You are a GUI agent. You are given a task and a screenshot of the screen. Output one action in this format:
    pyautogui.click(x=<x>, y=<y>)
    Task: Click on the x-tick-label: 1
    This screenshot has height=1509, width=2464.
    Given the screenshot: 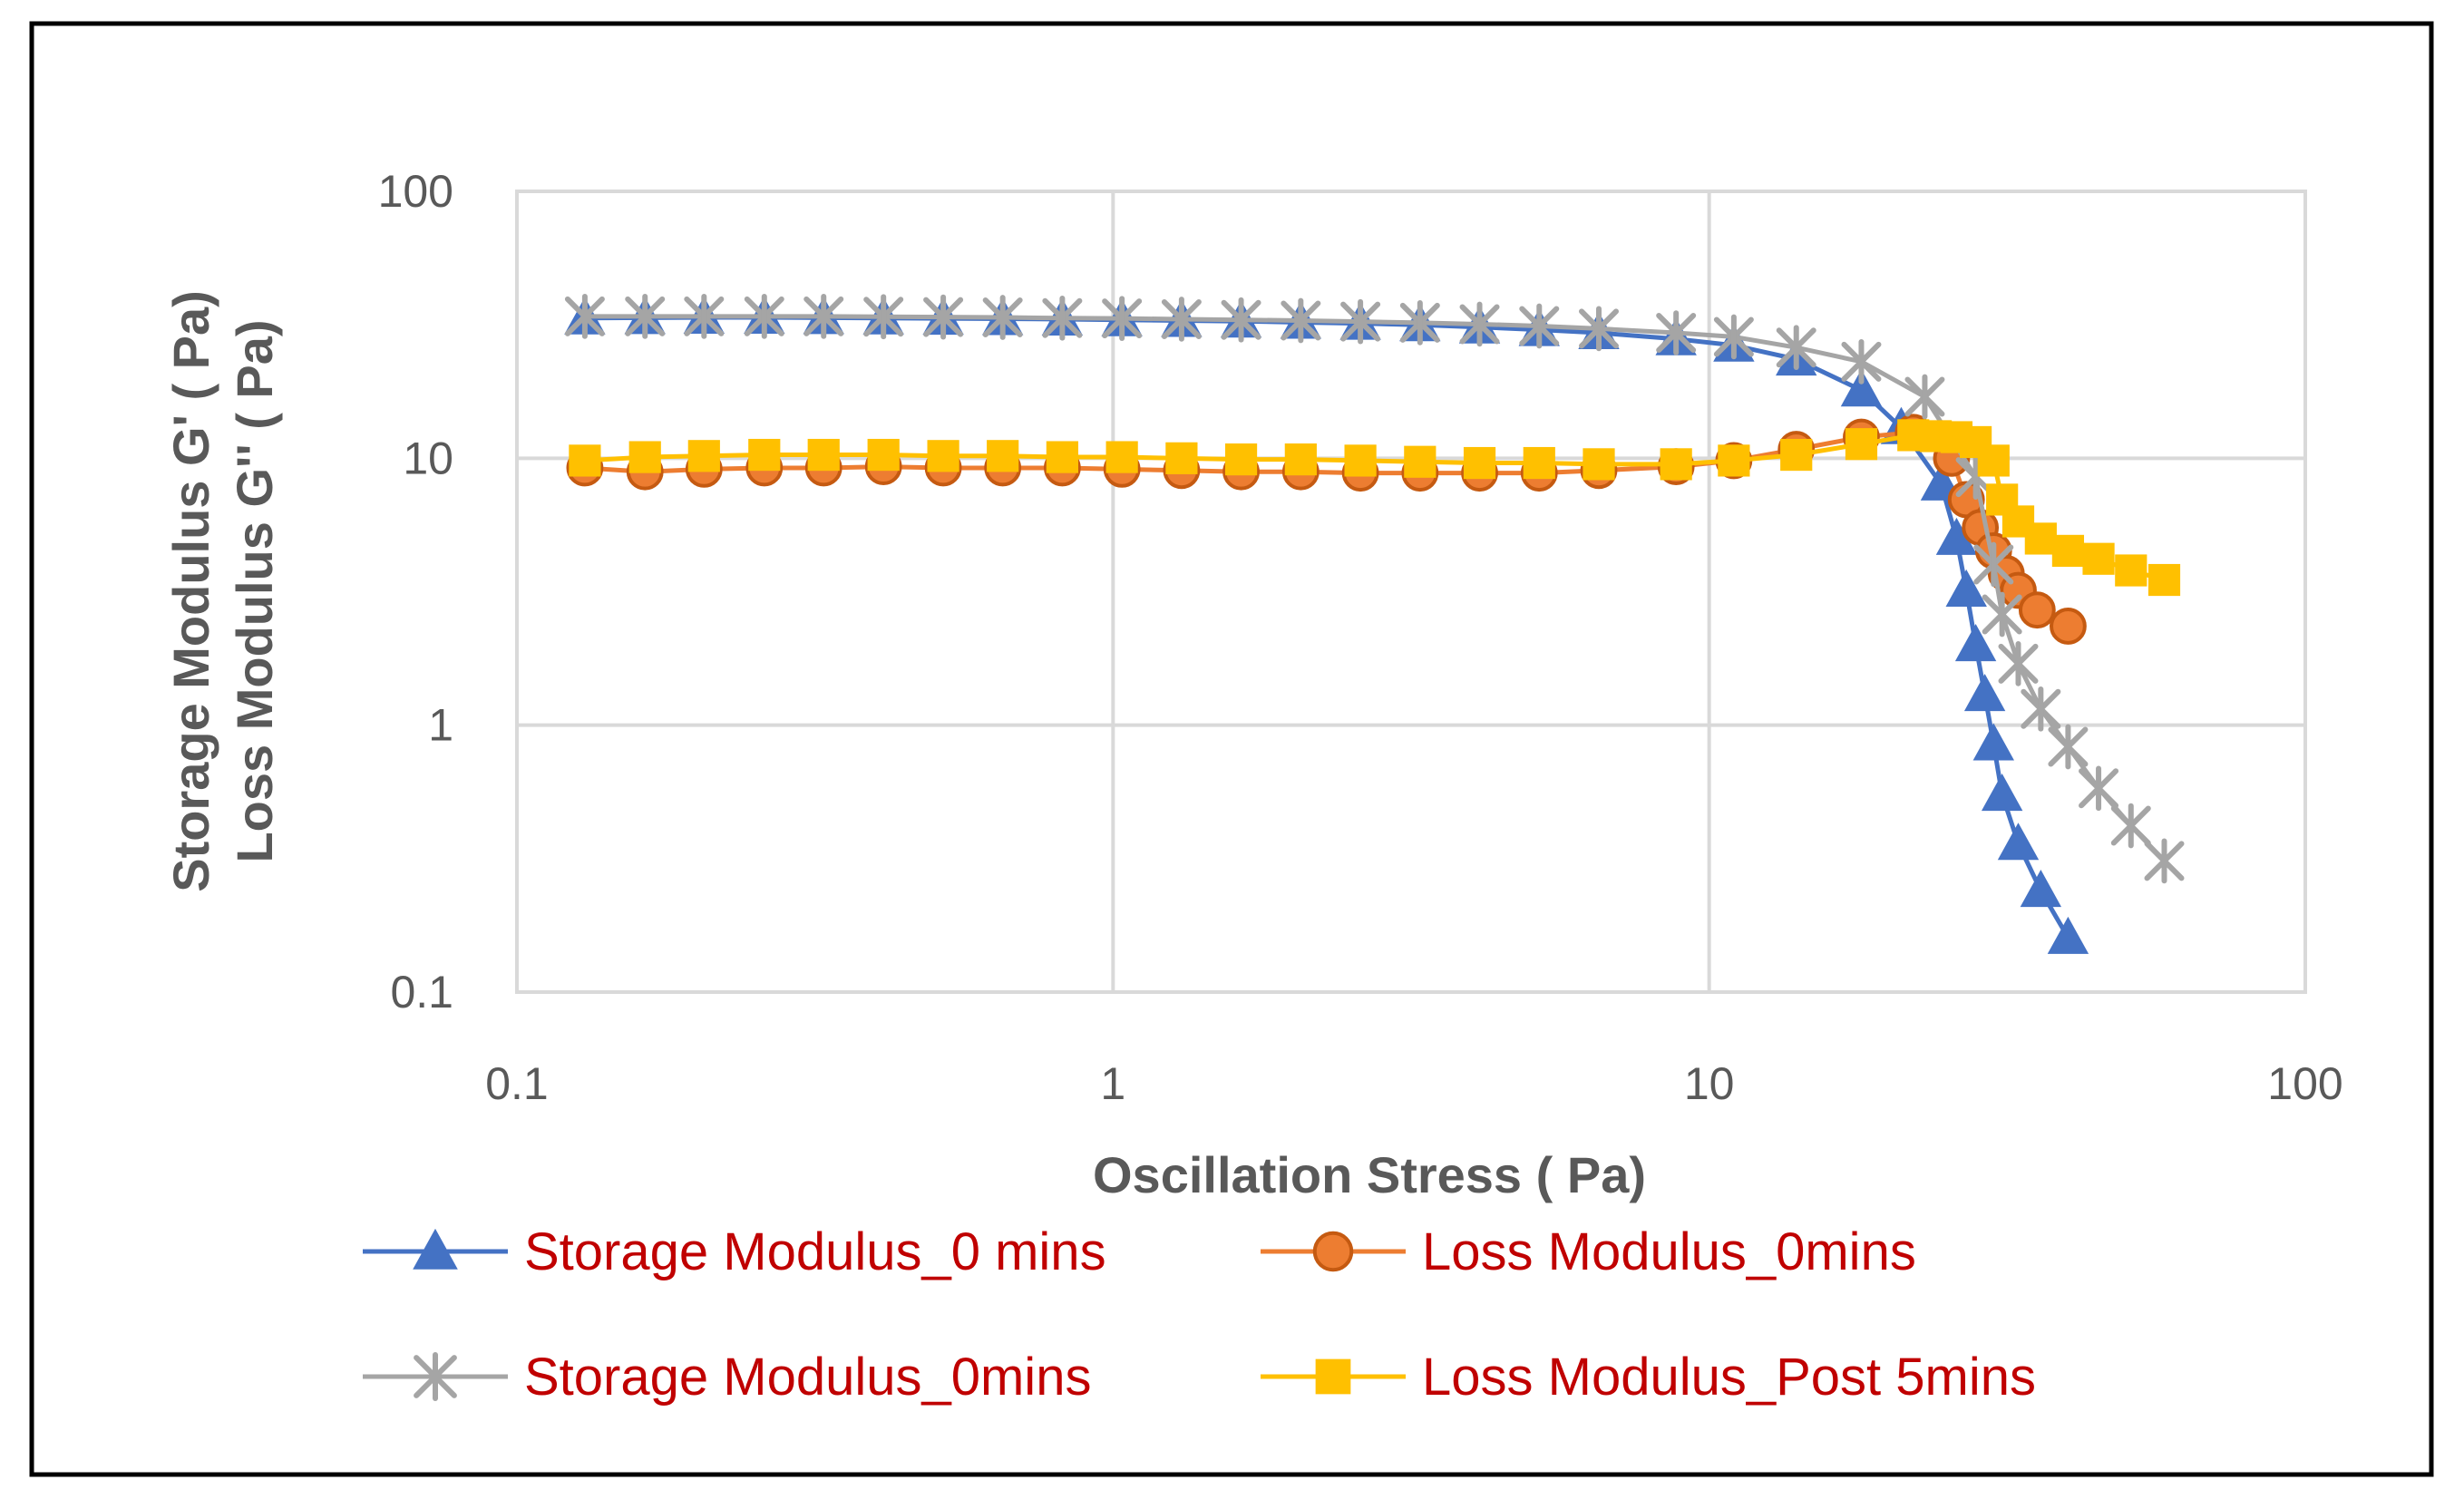 What is the action you would take?
    pyautogui.click(x=1112, y=1083)
    